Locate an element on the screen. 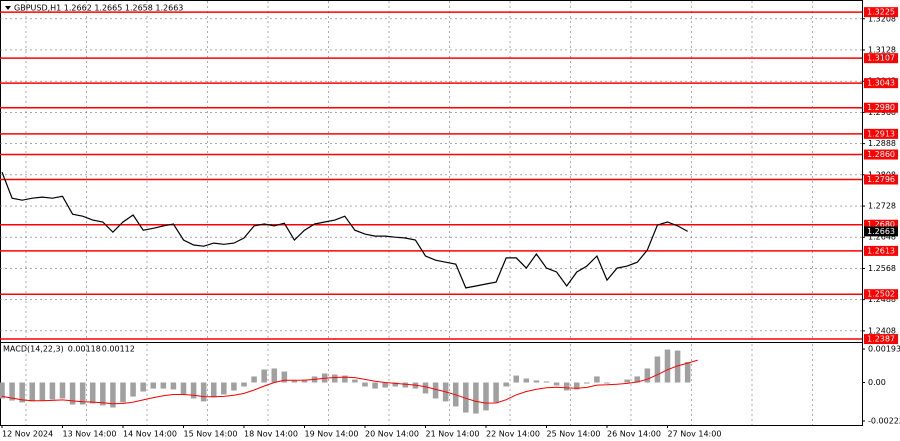  level-label: 1.2980 is located at coordinates (881, 107).